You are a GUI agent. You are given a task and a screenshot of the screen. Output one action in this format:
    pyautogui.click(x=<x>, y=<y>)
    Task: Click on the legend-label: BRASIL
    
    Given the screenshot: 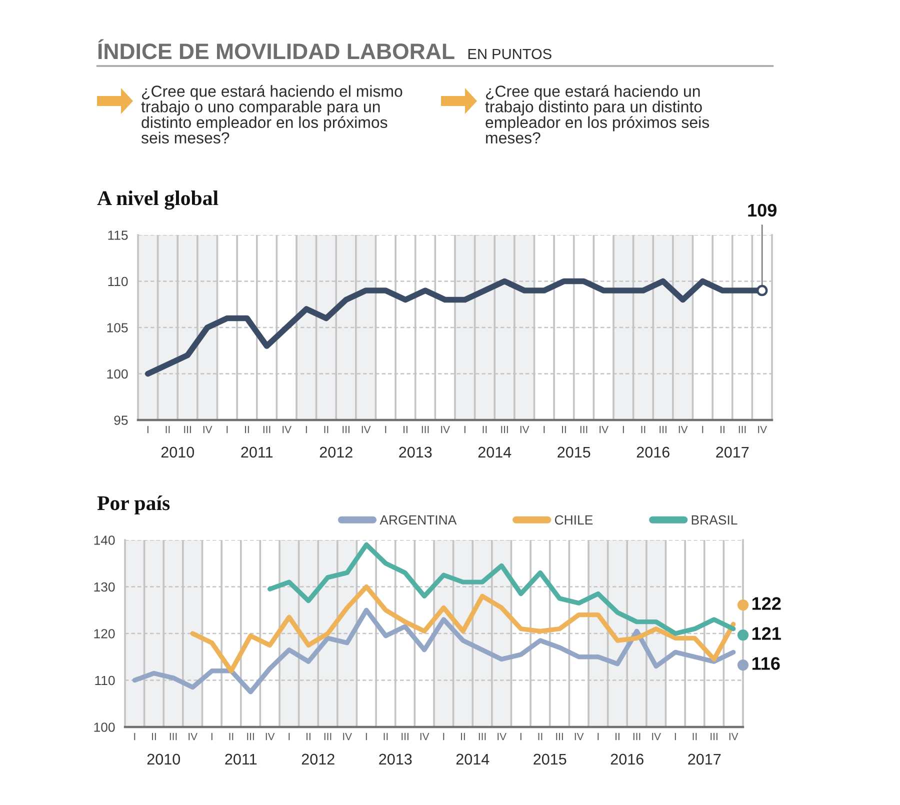 What is the action you would take?
    pyautogui.click(x=715, y=520)
    